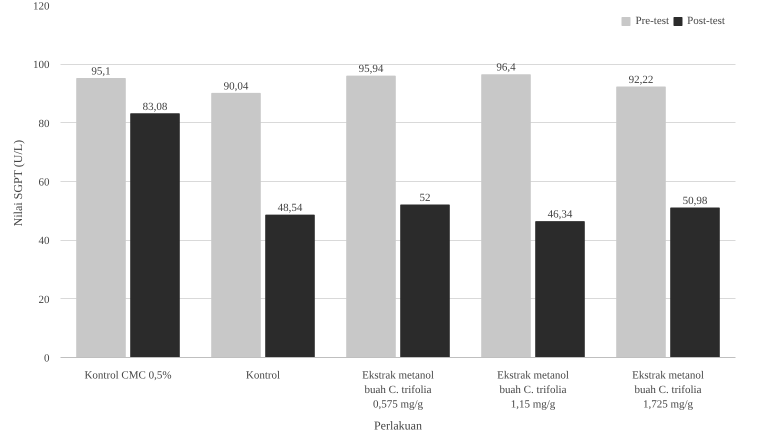 The image size is (757, 437). What do you see at coordinates (155, 106) in the screenshot?
I see `data-label: 83,08` at bounding box center [155, 106].